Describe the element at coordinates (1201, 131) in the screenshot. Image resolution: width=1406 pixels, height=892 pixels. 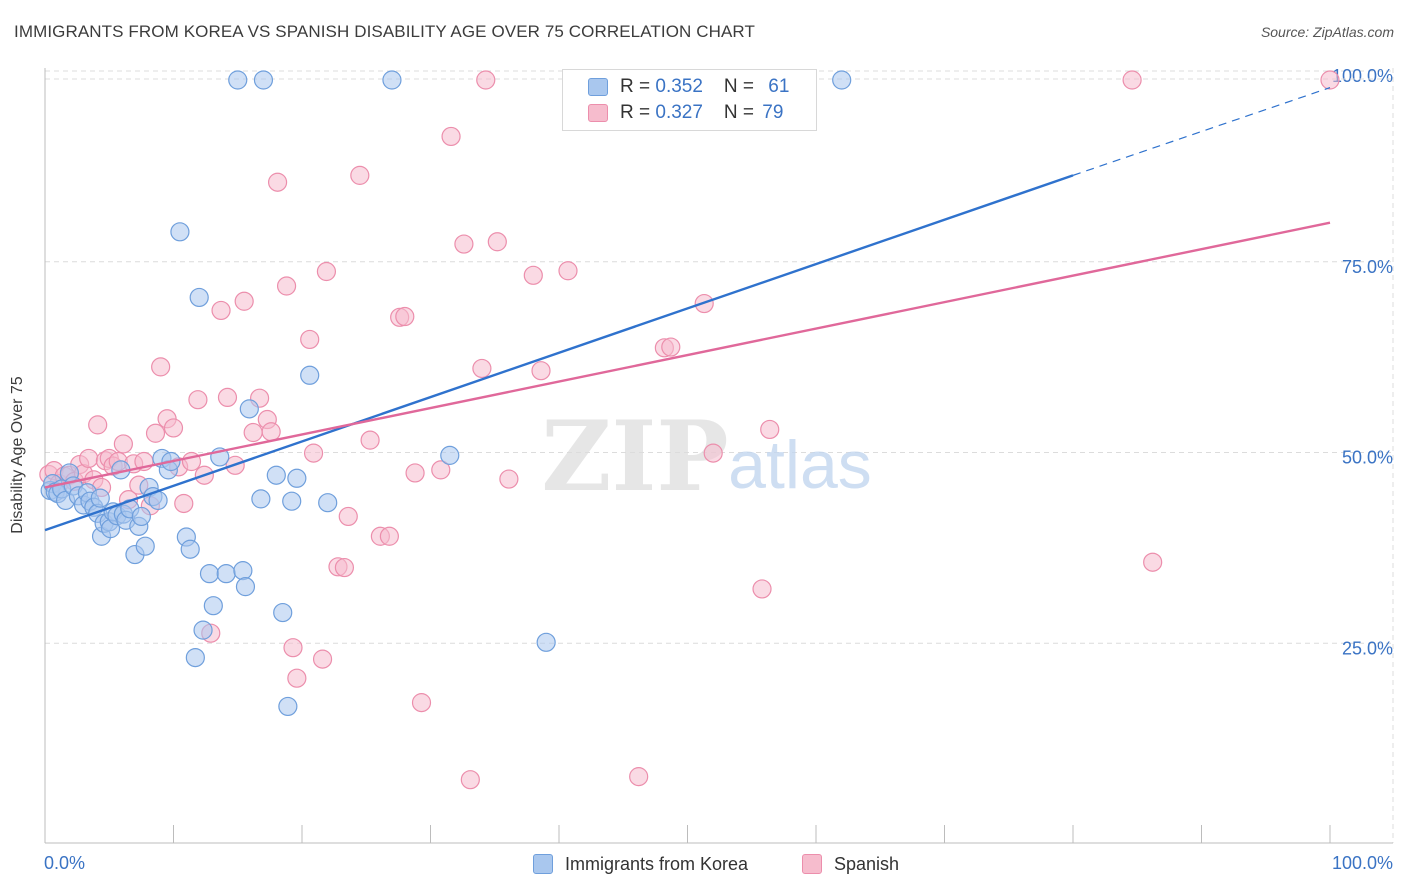
I see `korea-trend-extension` at that location.